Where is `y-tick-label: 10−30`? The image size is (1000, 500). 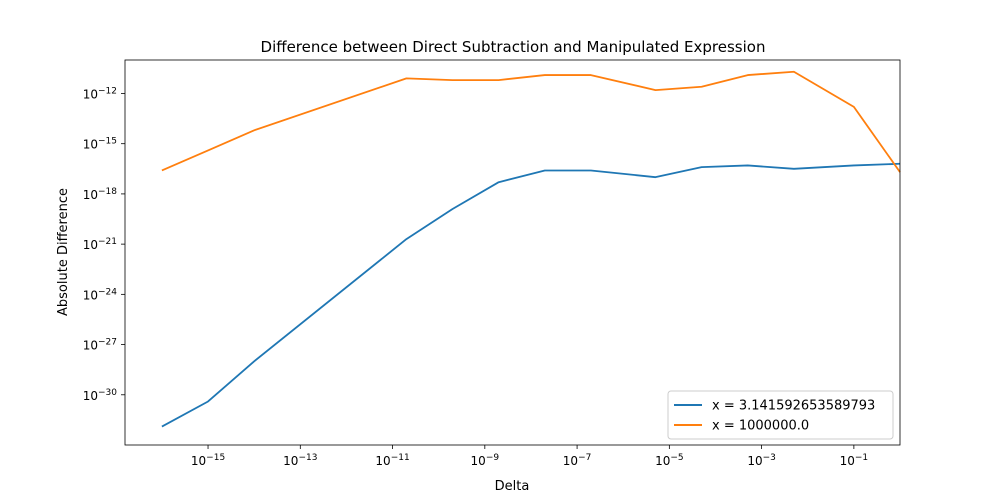
y-tick-label: 10−30 is located at coordinates (100, 395).